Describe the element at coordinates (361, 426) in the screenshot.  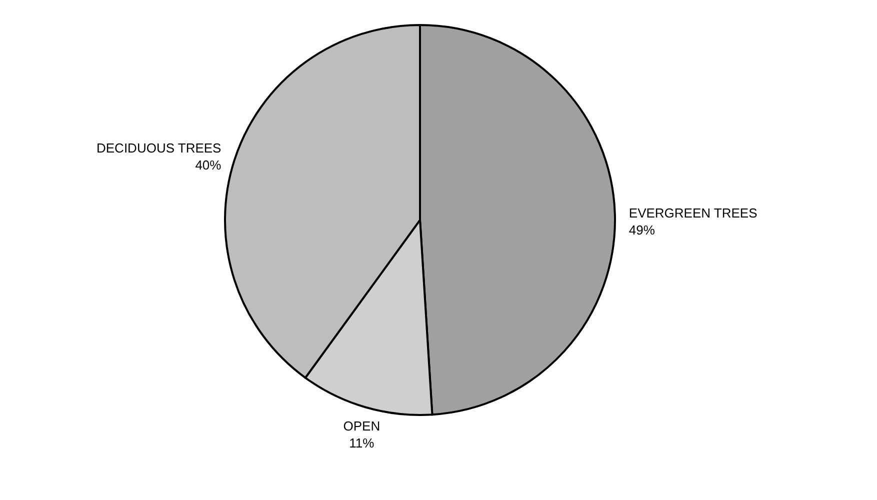
I see `slice-label: OPEN` at that location.